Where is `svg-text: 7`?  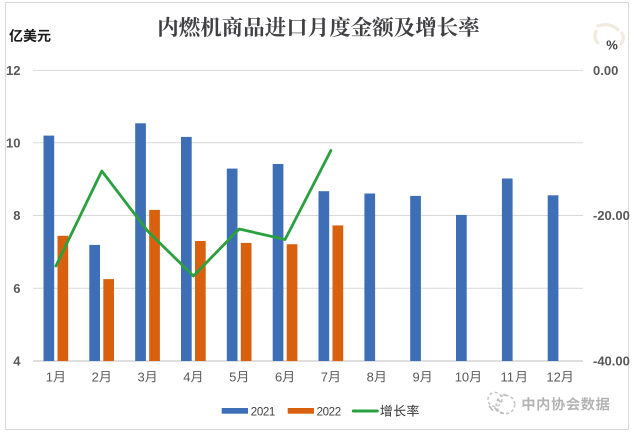 svg-text: 7 is located at coordinates (324, 376).